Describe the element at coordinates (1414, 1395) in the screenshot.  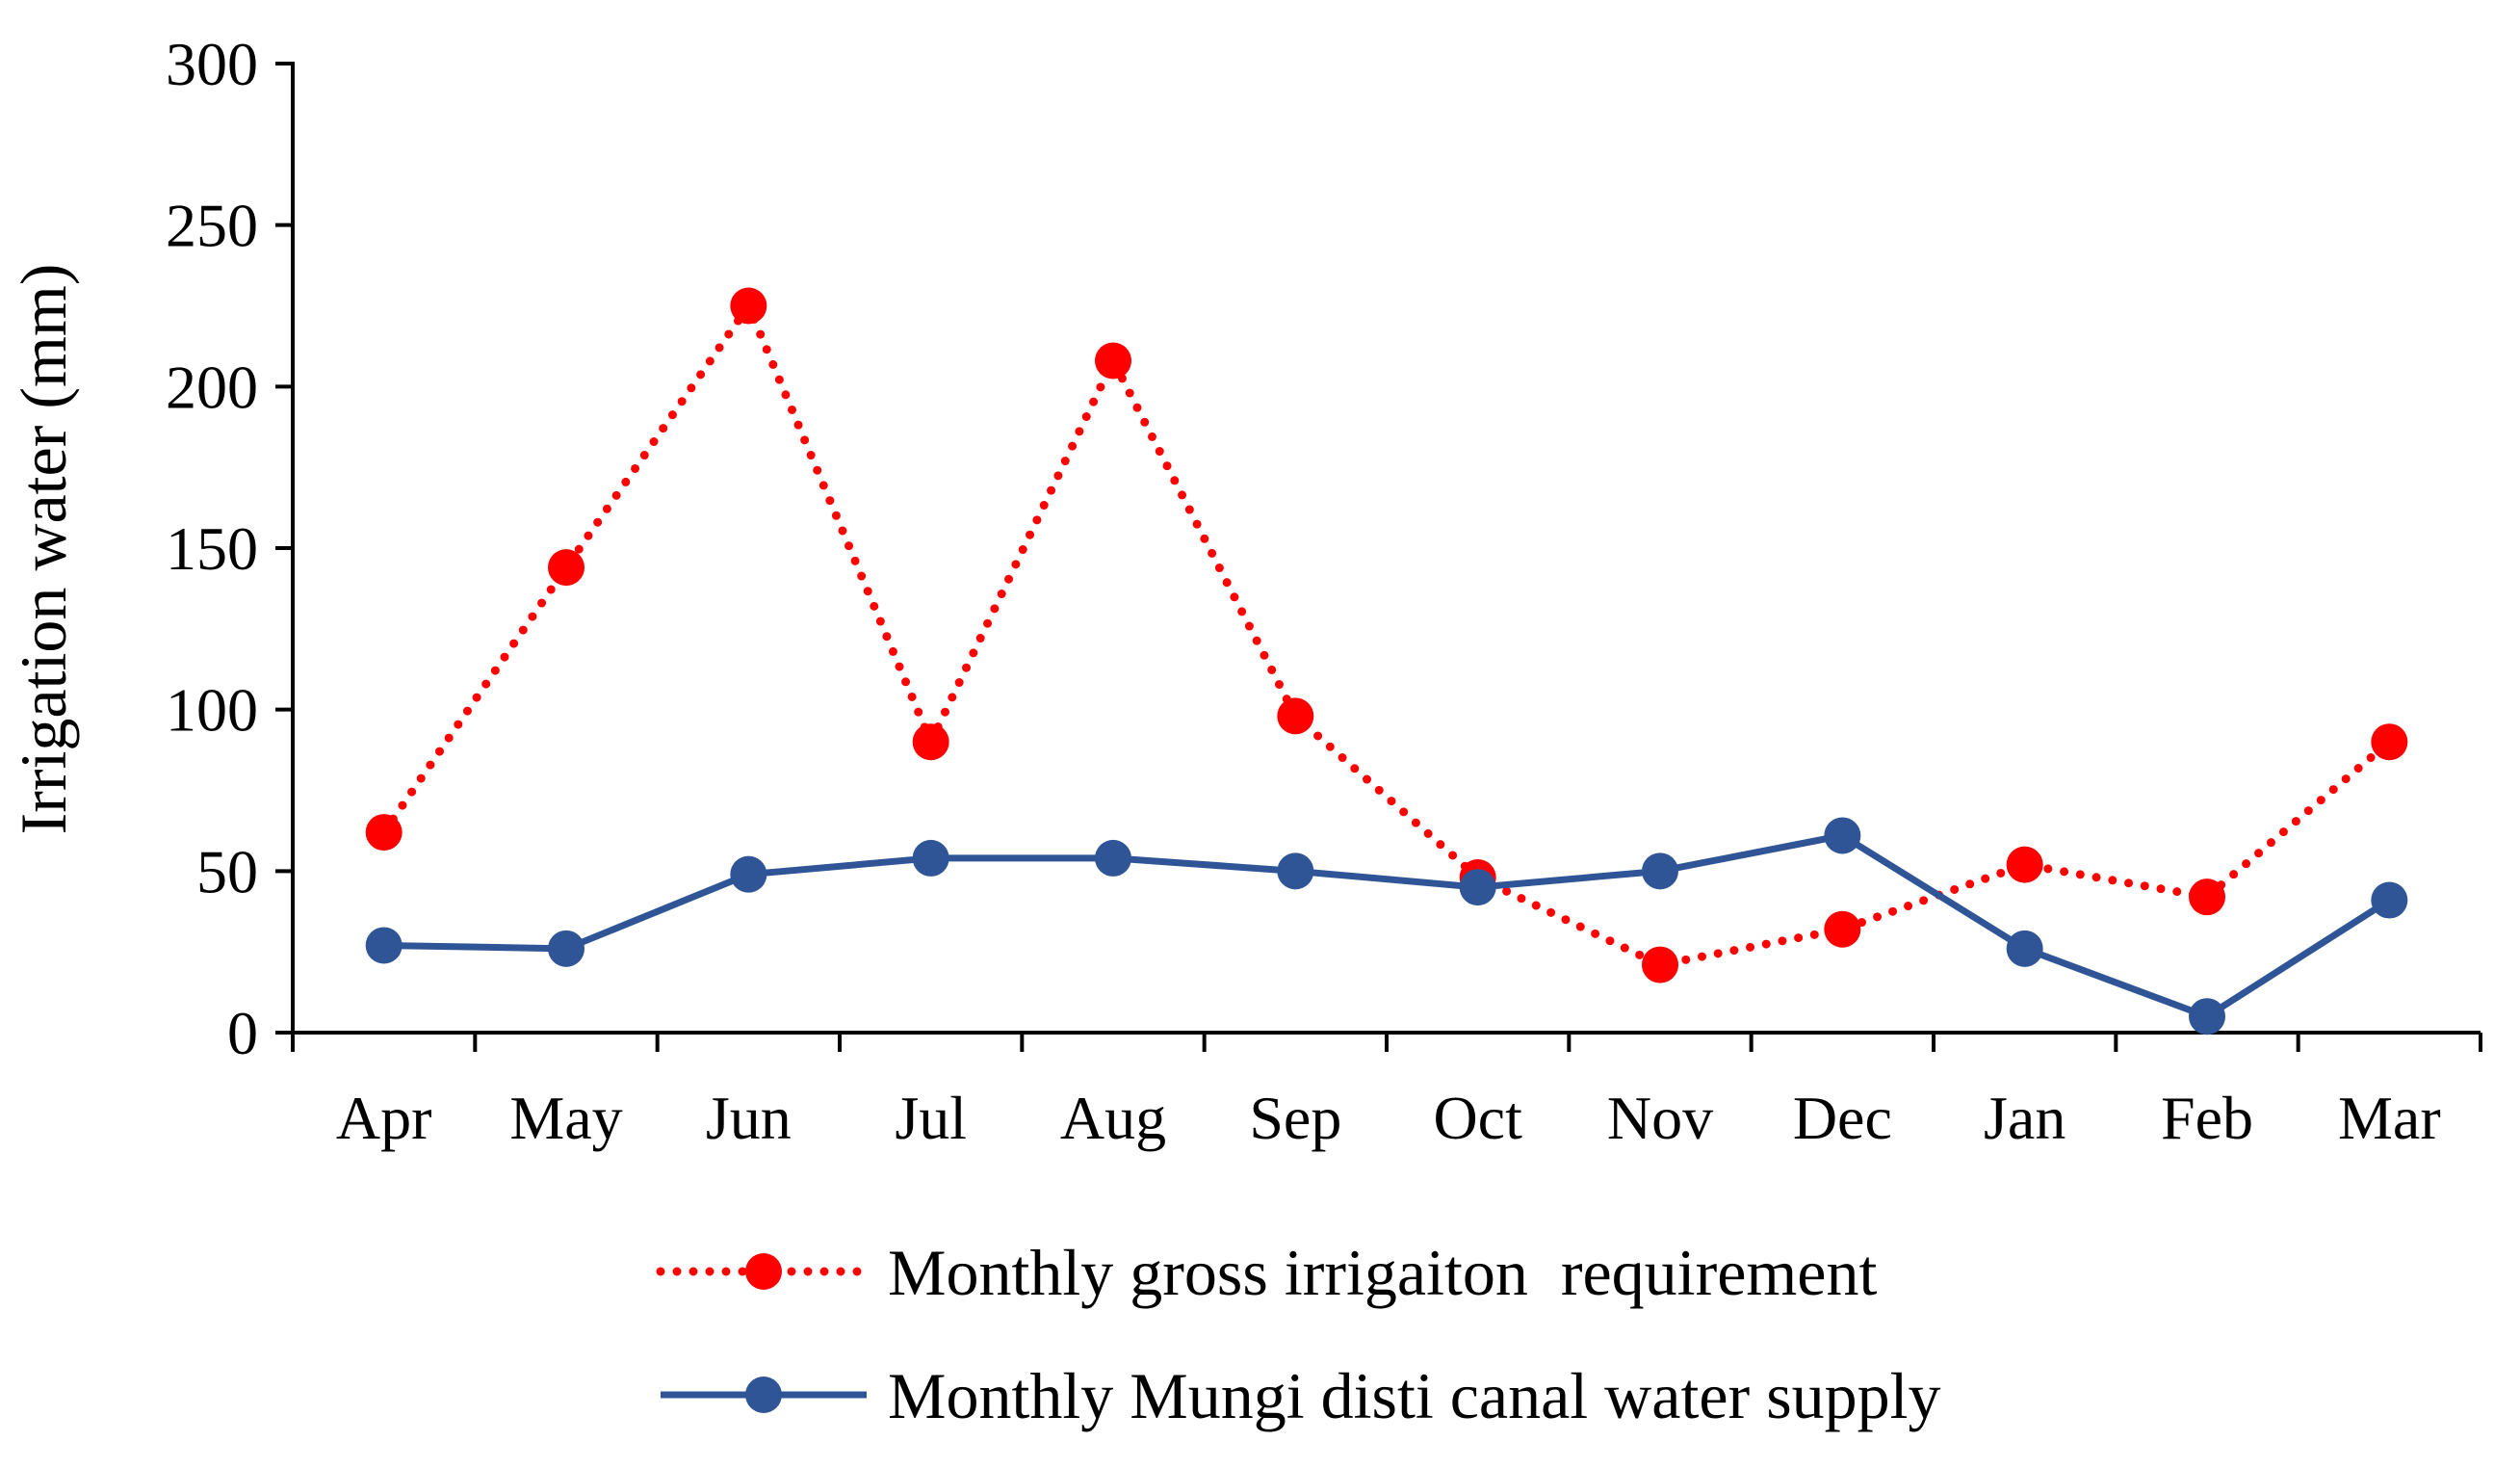
I see `legend-label: Monthly Mungi disti canal water supply` at that location.